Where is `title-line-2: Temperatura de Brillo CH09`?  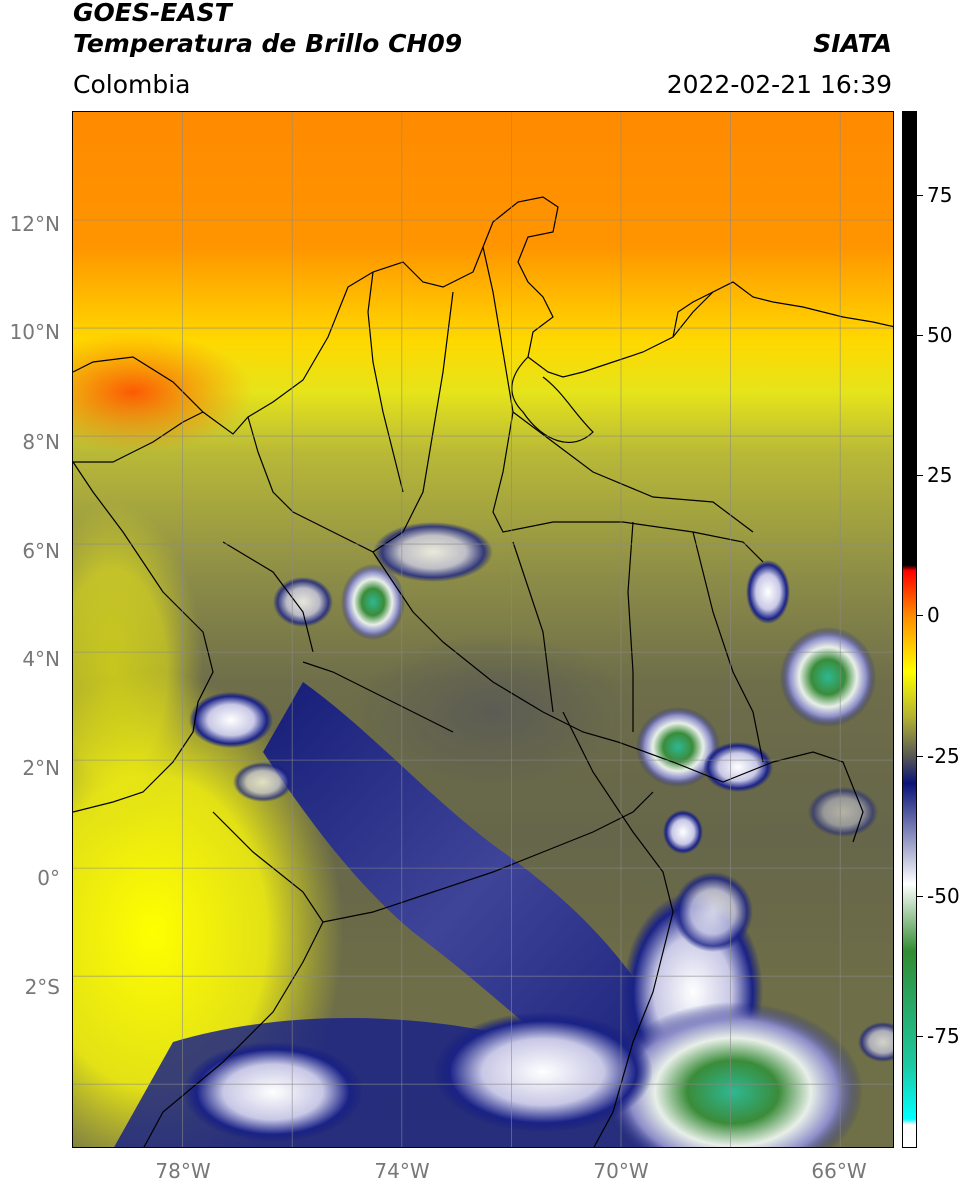 title-line-2: Temperatura de Brillo CH09 is located at coordinates (268, 43).